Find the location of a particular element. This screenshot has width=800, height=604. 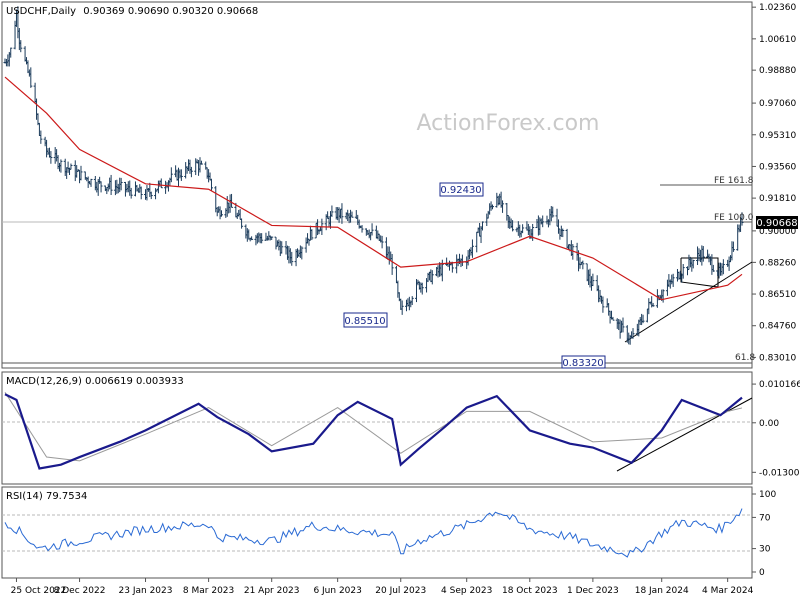

macd-line is located at coordinates (373, 431).